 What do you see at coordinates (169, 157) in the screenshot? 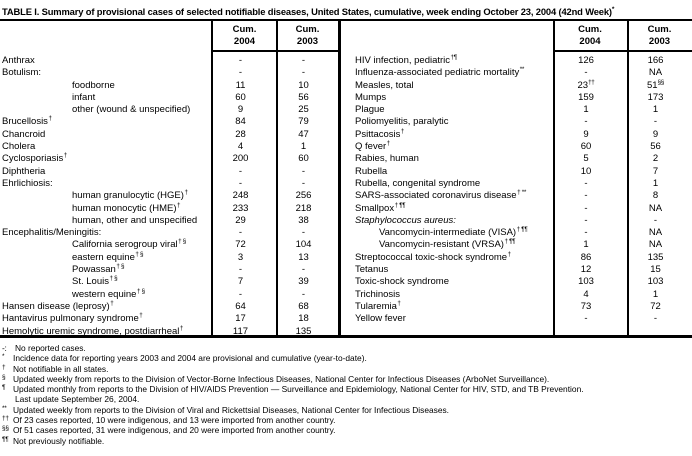
I see `table-row: Cyclosporiasis† 200 60` at bounding box center [169, 157].